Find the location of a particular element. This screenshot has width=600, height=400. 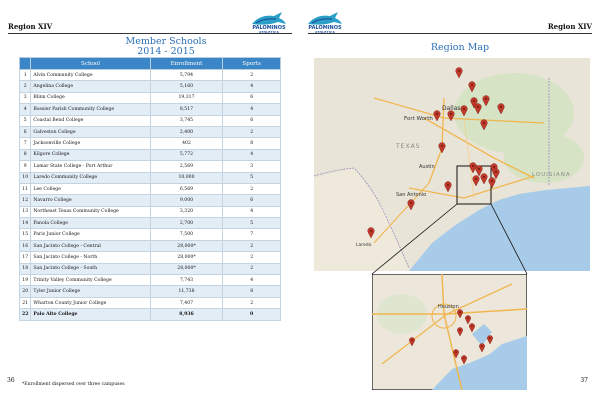

cell-enrollment: 3,320 is located at coordinates (186, 212).